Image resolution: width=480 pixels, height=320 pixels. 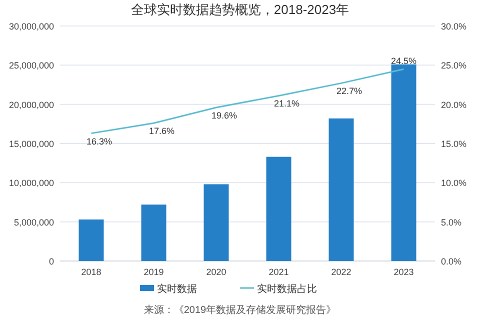 What do you see at coordinates (31, 144) in the screenshot?
I see `y-tick-label: 15,000,000` at bounding box center [31, 144].